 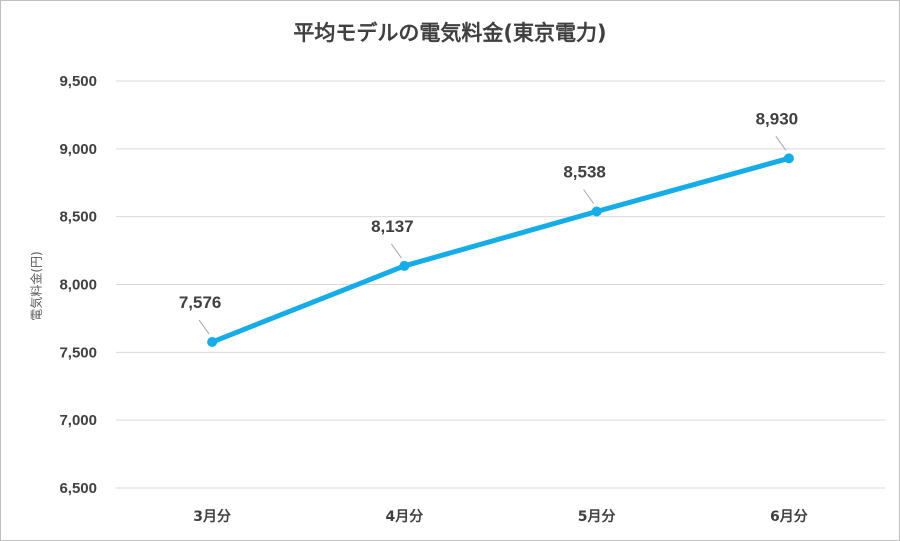 I want to click on x-axis-ticks: 3月分 4月分 5月分 6月分, so click(x=500, y=517).